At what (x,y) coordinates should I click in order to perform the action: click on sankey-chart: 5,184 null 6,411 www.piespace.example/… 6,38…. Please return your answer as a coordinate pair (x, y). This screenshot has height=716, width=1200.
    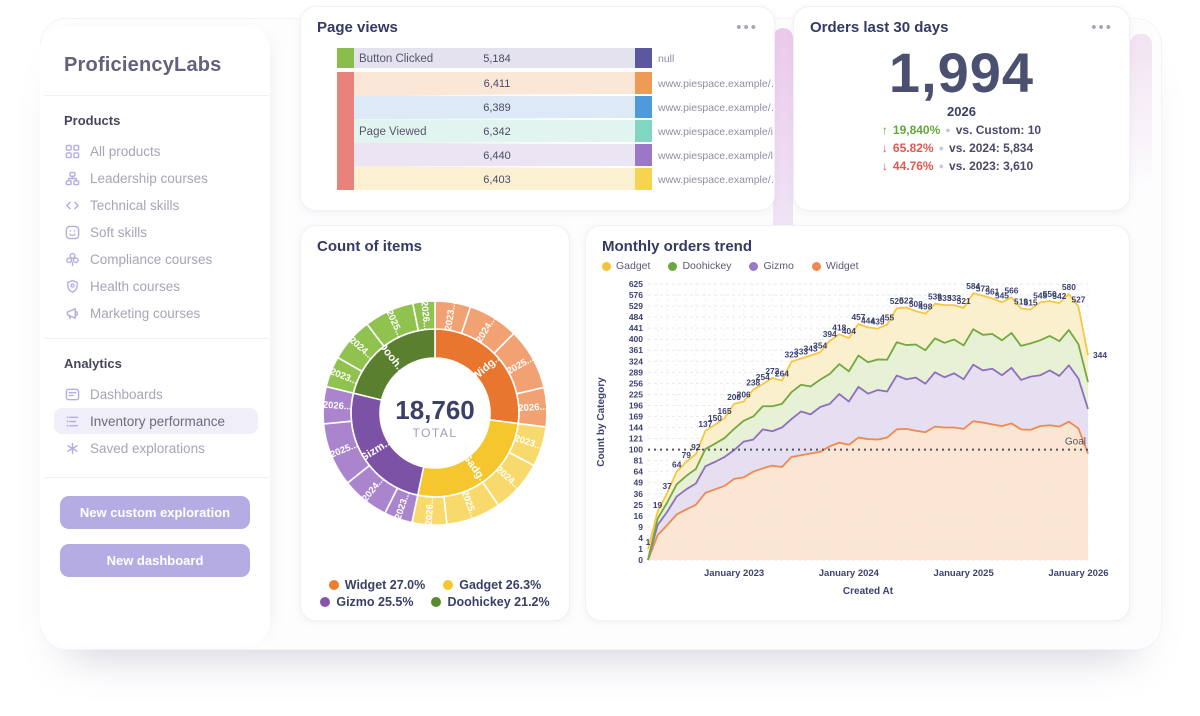
    Looking at the image, I should click on (560, 119).